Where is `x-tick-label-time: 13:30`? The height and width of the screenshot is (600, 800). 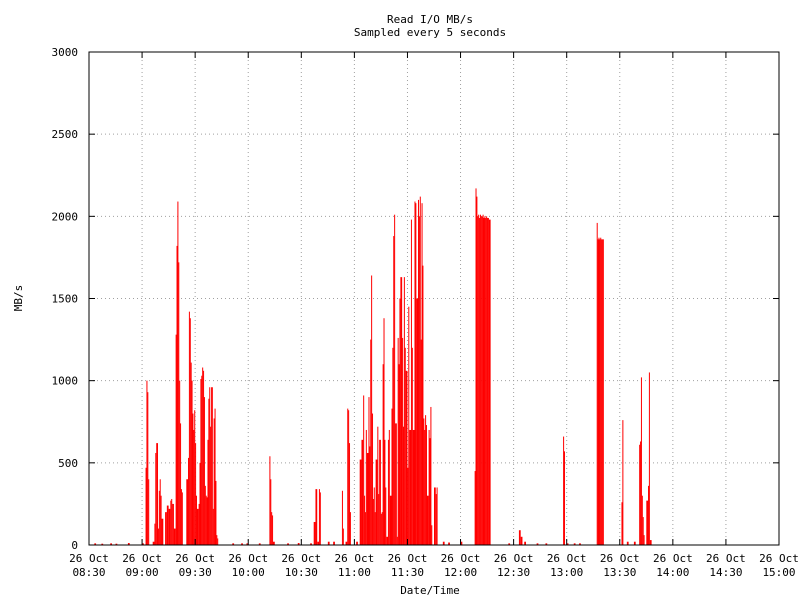
x-tick-label-time: 13:30 is located at coordinates (619, 572).